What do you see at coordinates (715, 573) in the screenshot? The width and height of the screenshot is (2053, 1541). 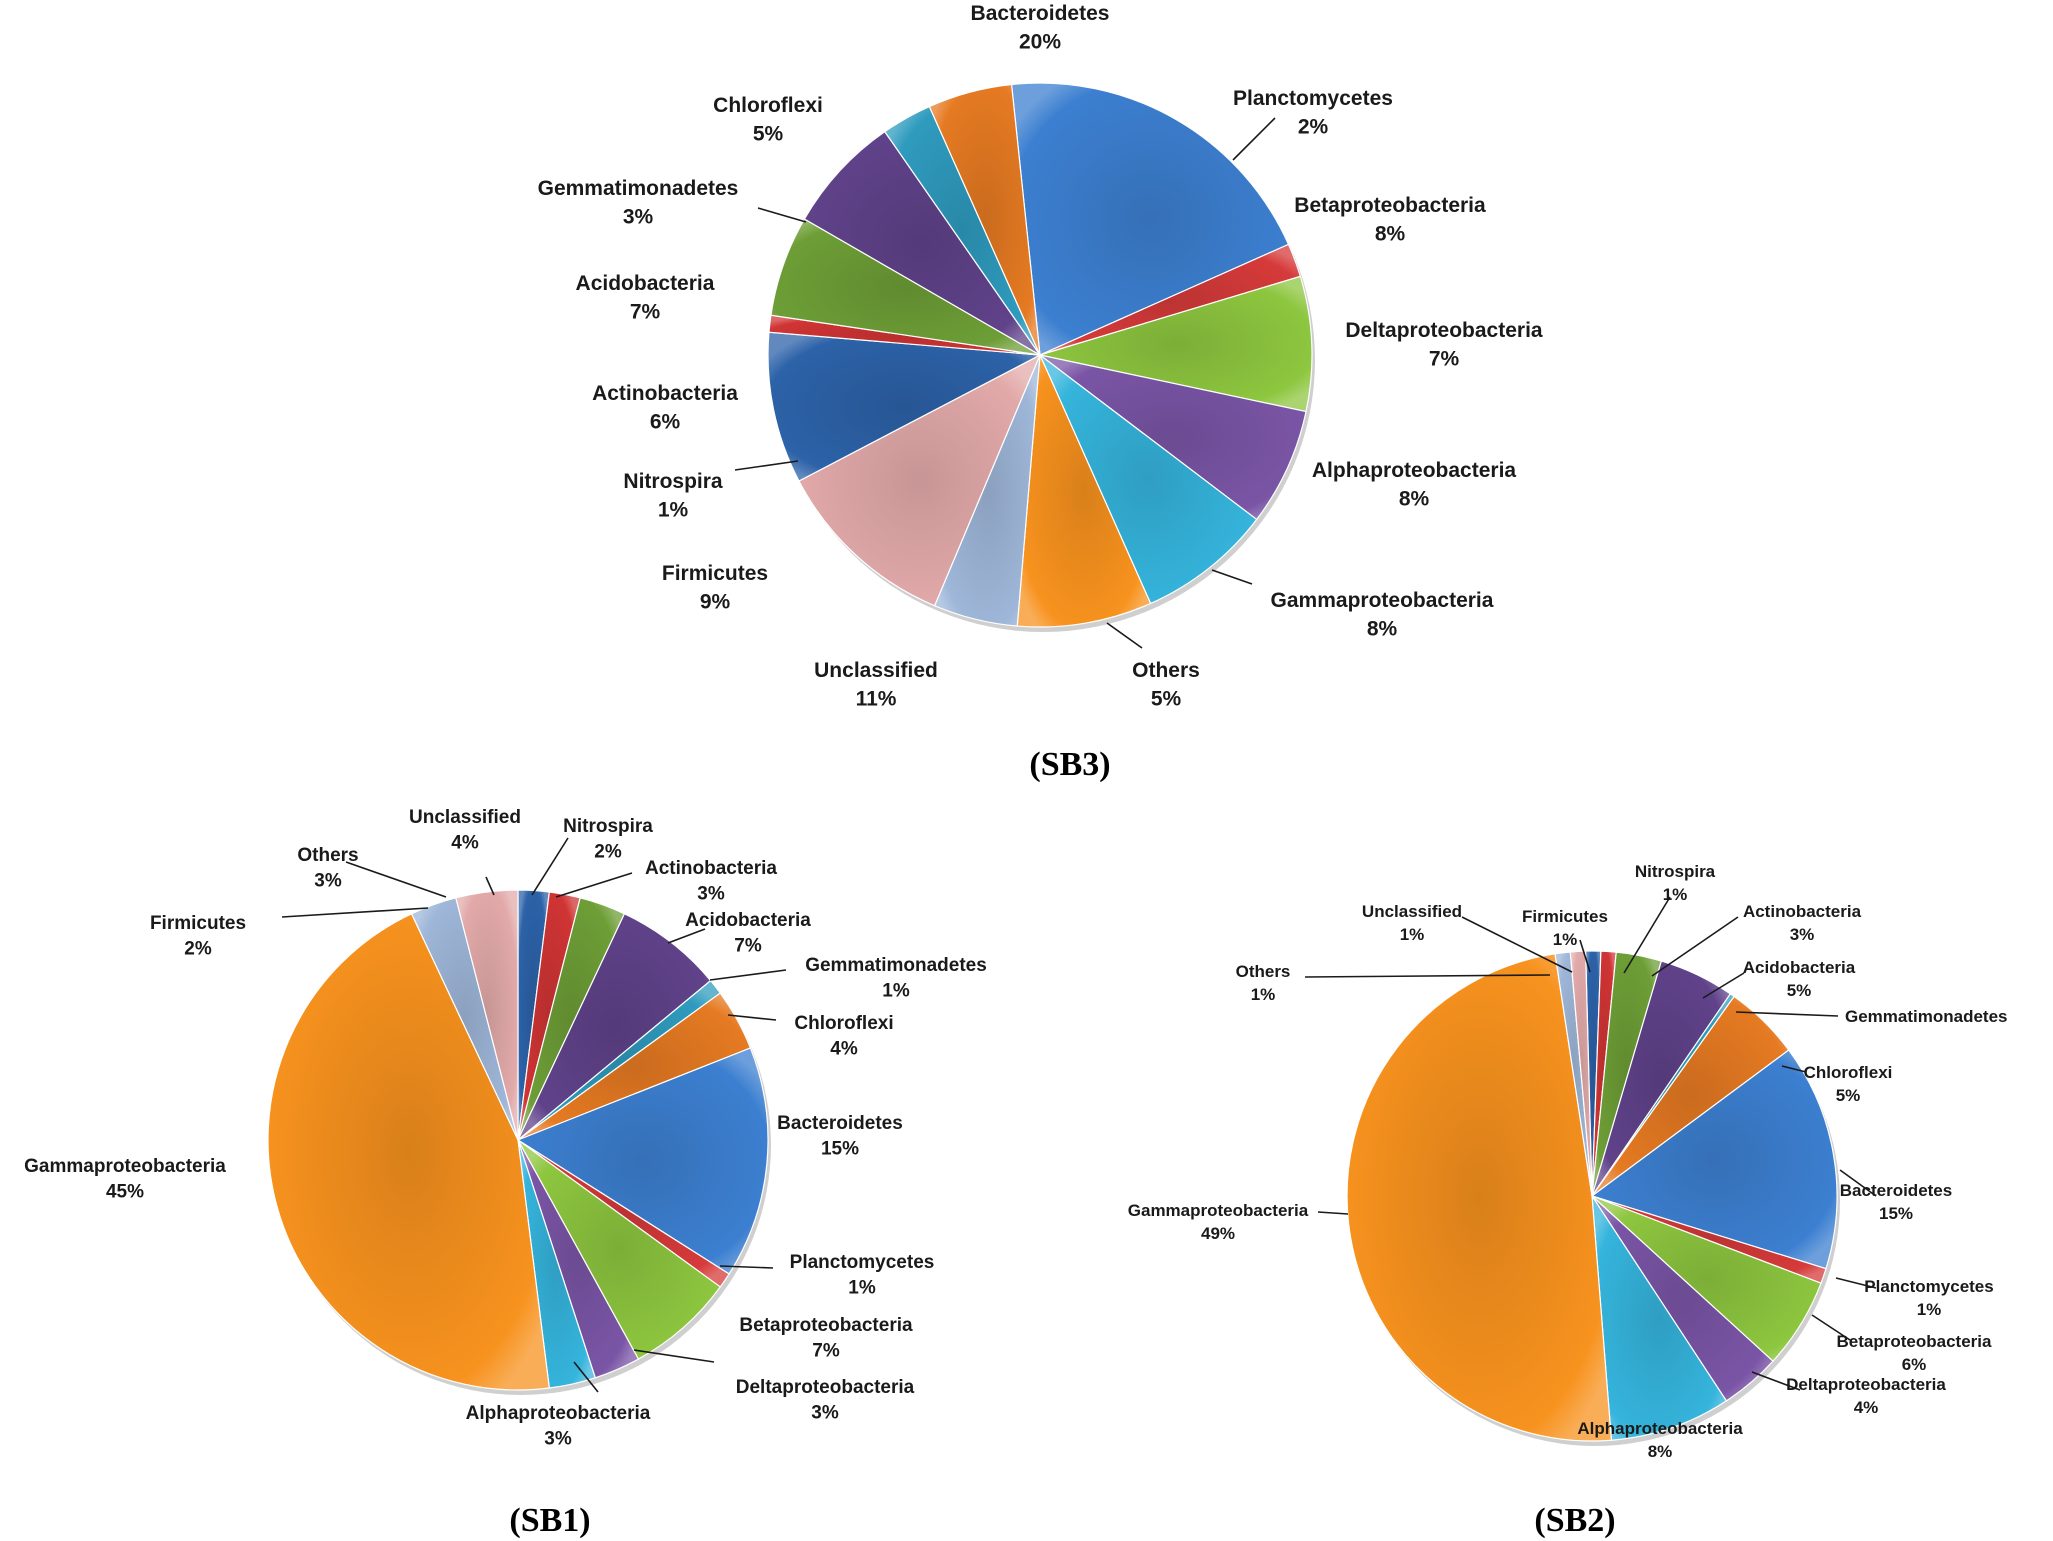 I see `slice-label-sb3-firmicutes: Firmicutes` at bounding box center [715, 573].